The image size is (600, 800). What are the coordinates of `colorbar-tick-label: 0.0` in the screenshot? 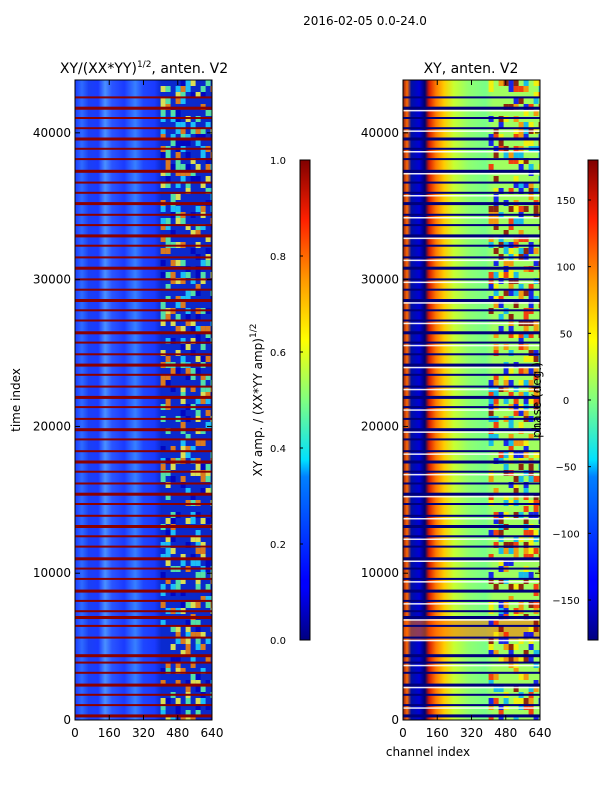 It's located at (278, 641).